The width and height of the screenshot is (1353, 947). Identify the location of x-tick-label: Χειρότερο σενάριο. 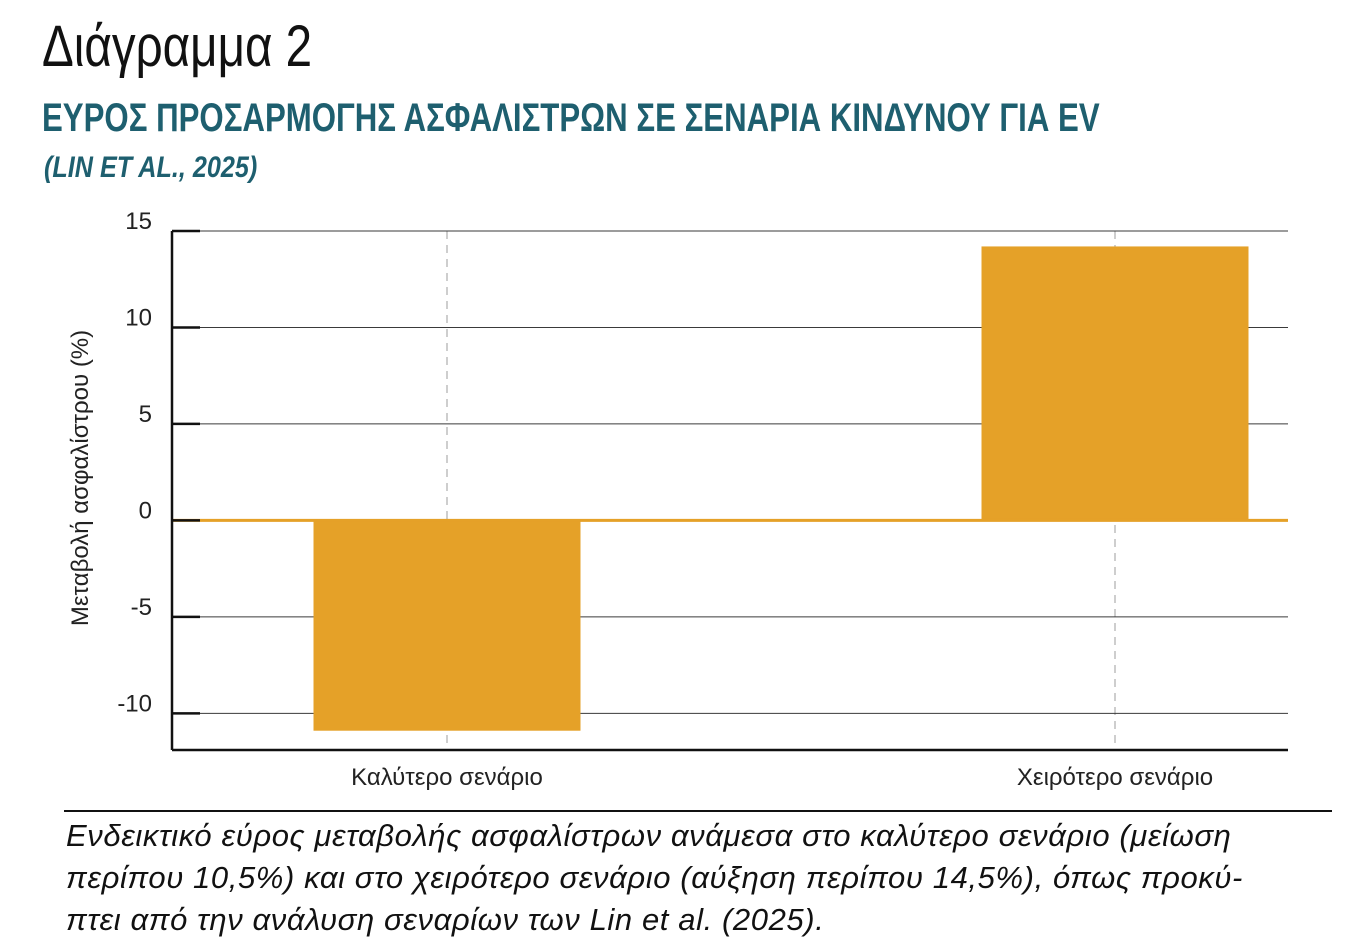
(1115, 777).